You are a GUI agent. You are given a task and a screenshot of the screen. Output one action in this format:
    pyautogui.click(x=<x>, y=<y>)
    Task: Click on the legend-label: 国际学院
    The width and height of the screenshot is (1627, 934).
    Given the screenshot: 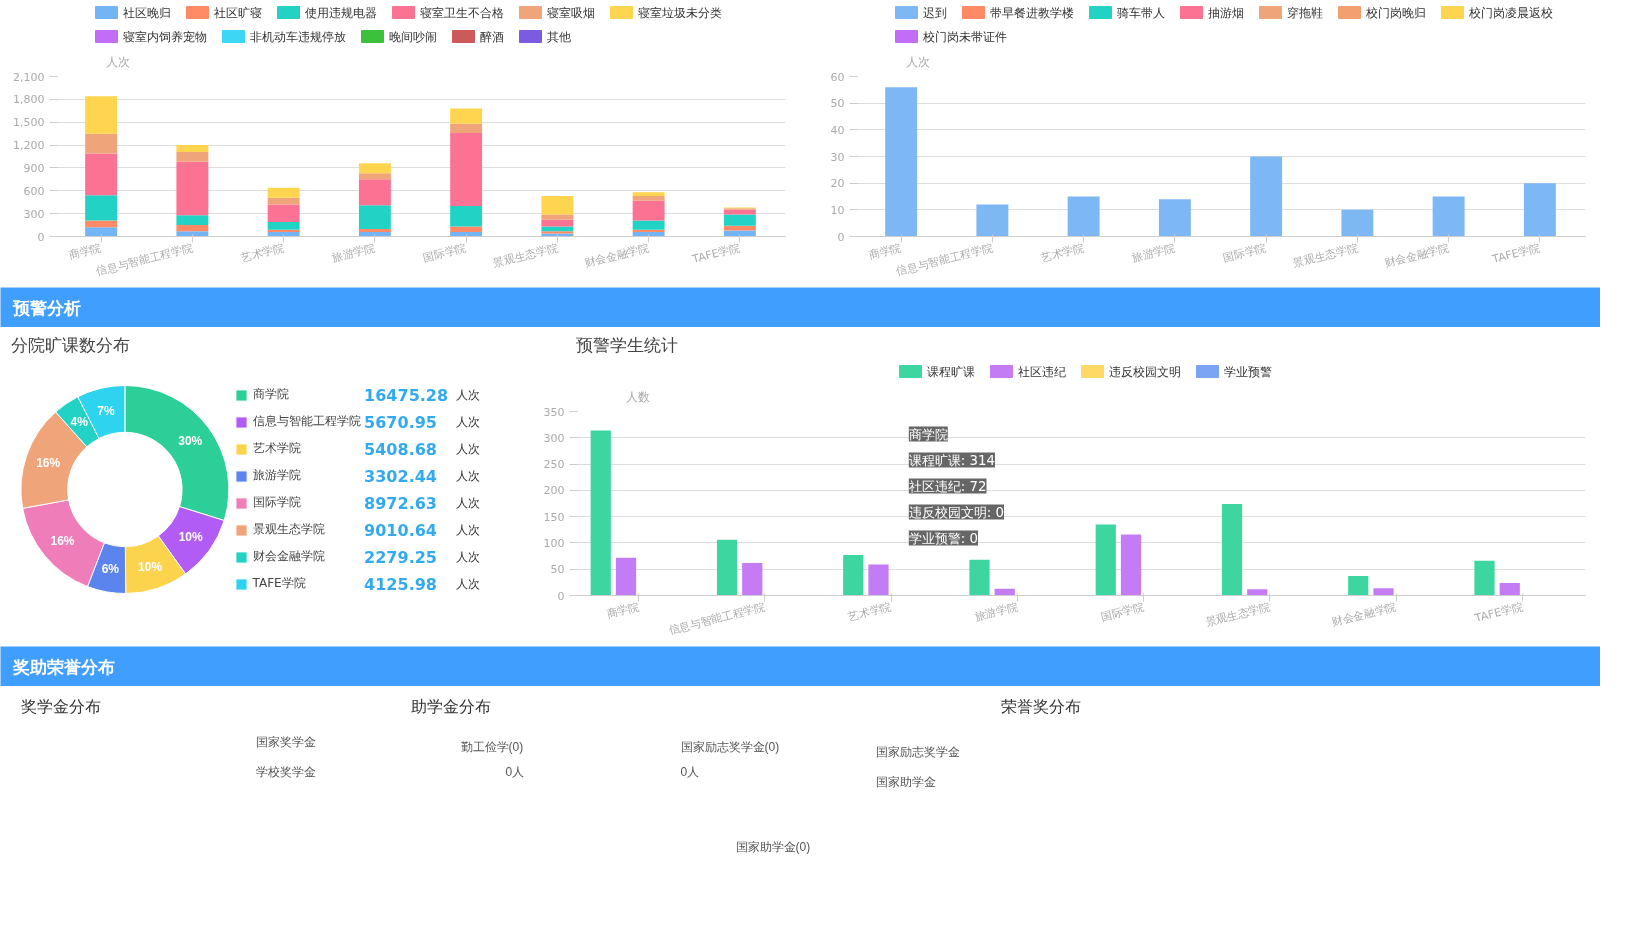 What is the action you would take?
    pyautogui.click(x=276, y=502)
    